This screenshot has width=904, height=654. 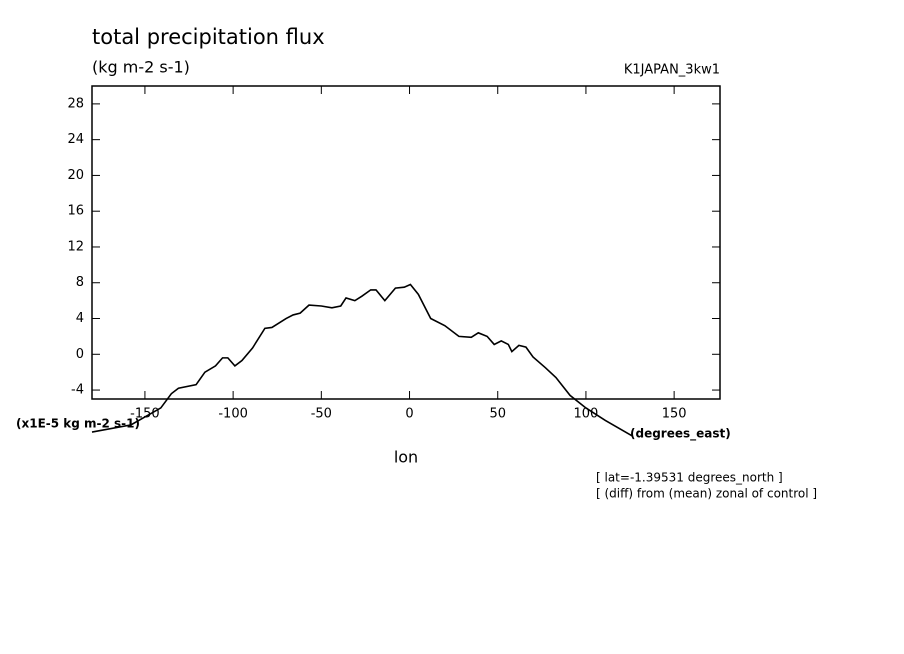 What do you see at coordinates (680, 434) in the screenshot?
I see `x-units: (degrees_east)` at bounding box center [680, 434].